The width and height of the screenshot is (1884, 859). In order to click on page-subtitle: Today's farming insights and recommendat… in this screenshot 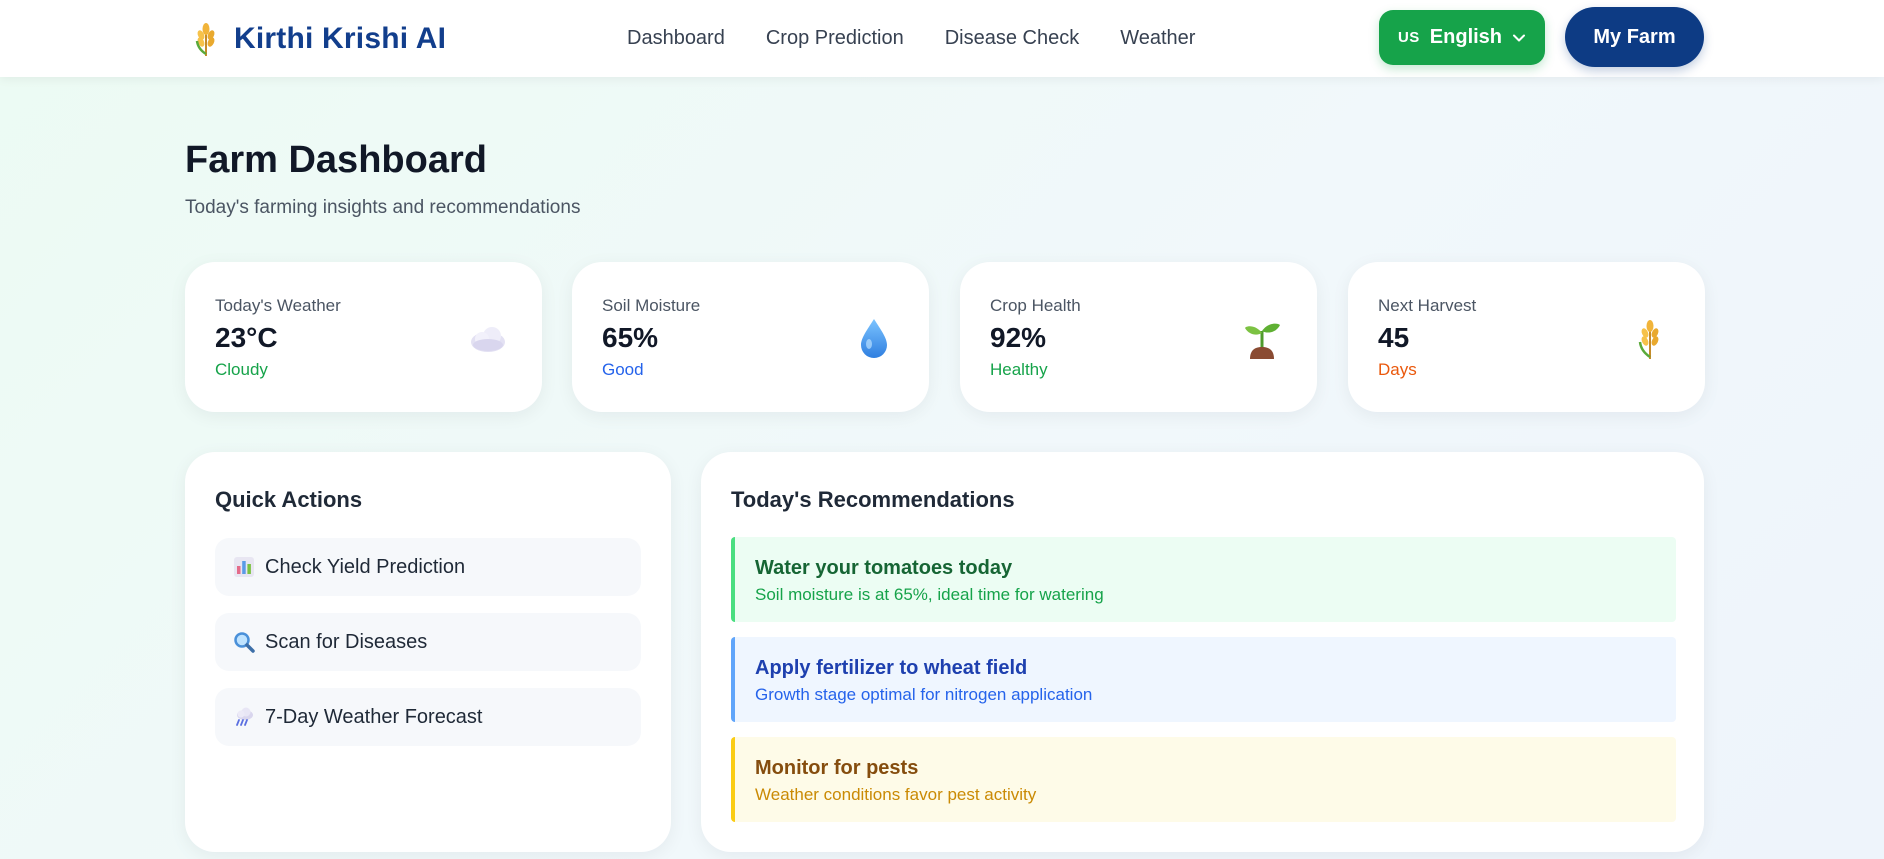, I will do `click(383, 207)`.